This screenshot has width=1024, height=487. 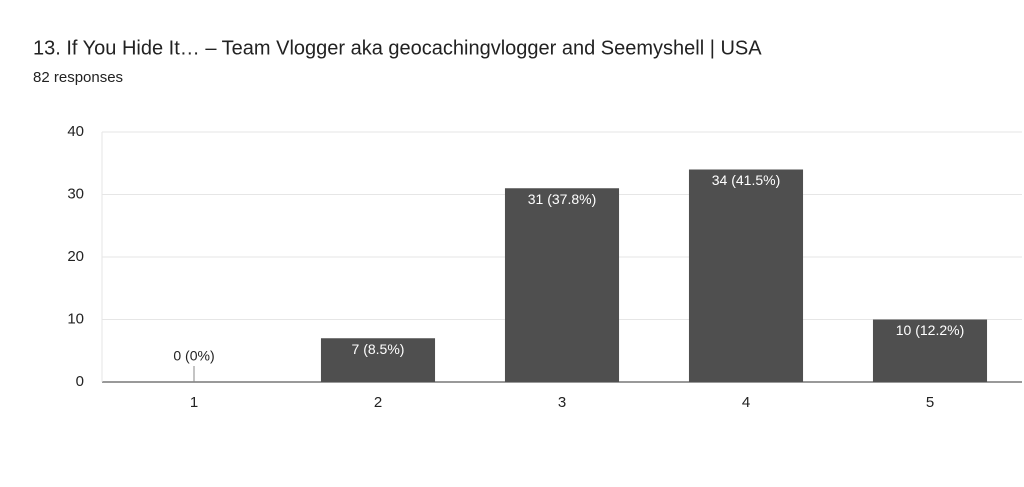 I want to click on y-tick-label: 10, so click(x=75, y=318).